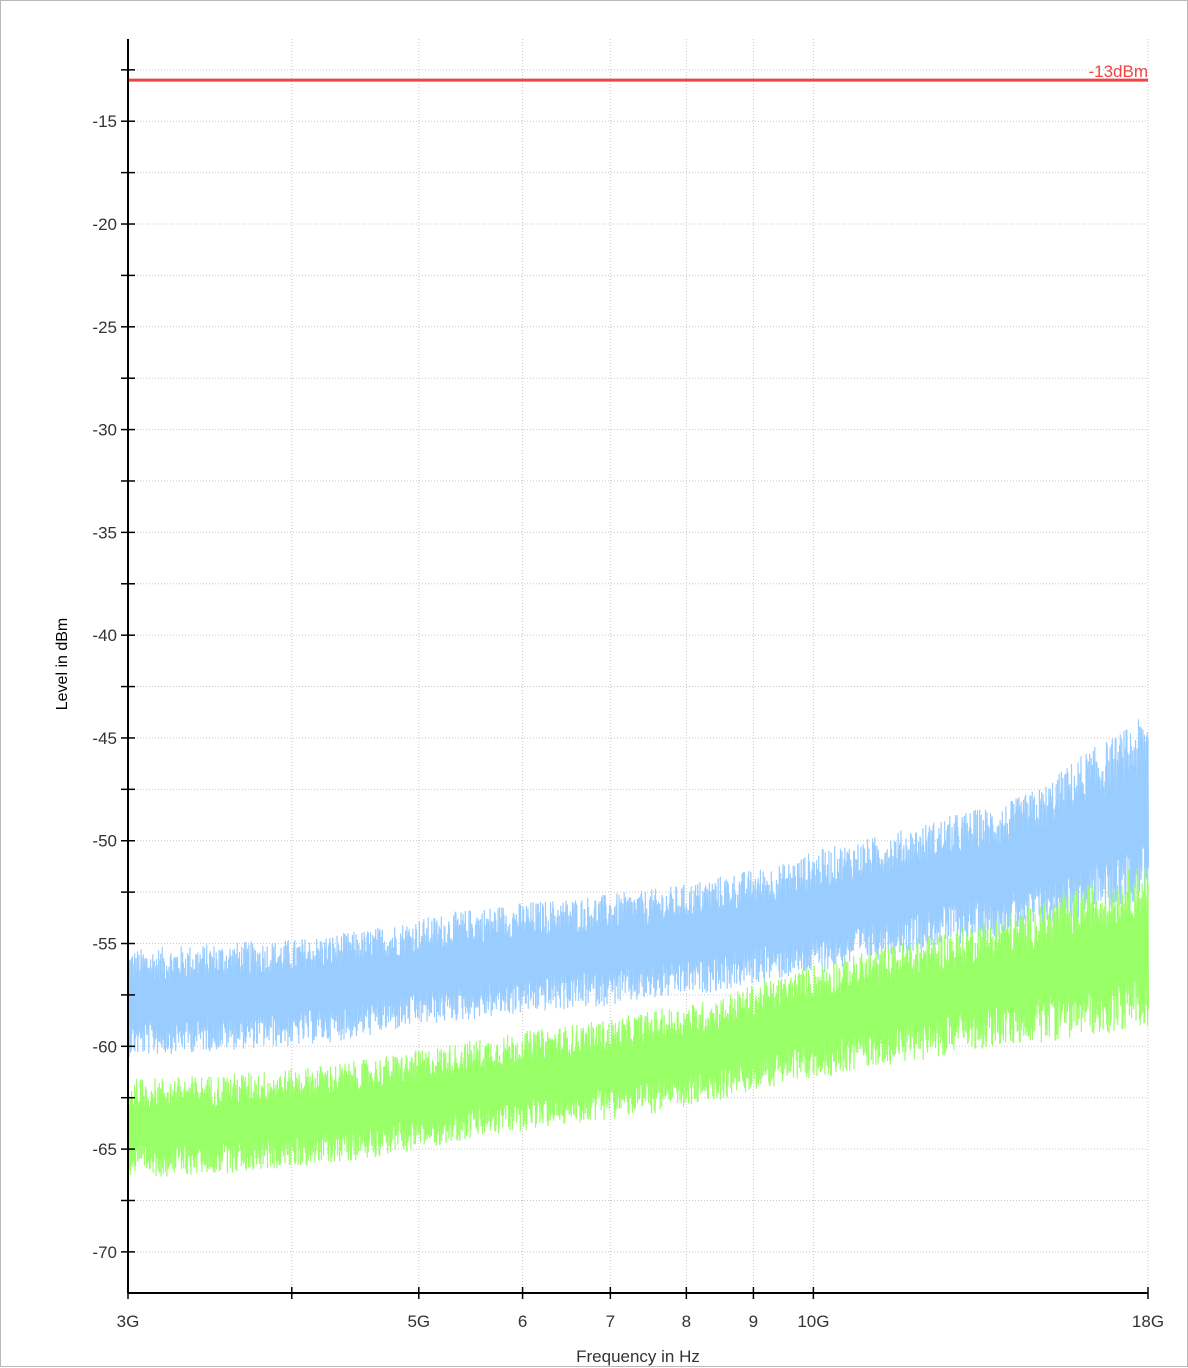 This screenshot has height=1368, width=1188. What do you see at coordinates (104, 430) in the screenshot?
I see `y-tick-label: -30` at bounding box center [104, 430].